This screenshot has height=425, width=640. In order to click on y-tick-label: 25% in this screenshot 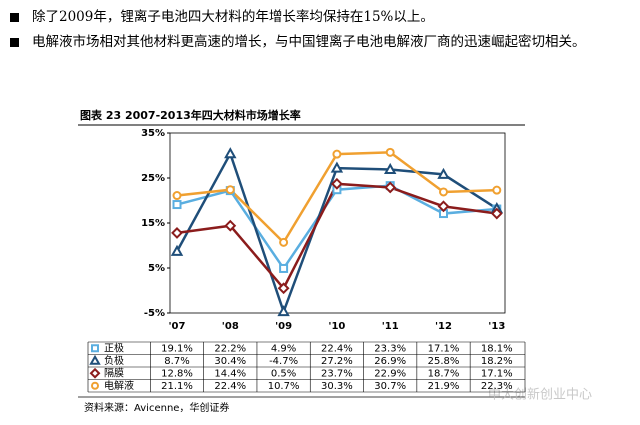, I will do `click(153, 178)`.